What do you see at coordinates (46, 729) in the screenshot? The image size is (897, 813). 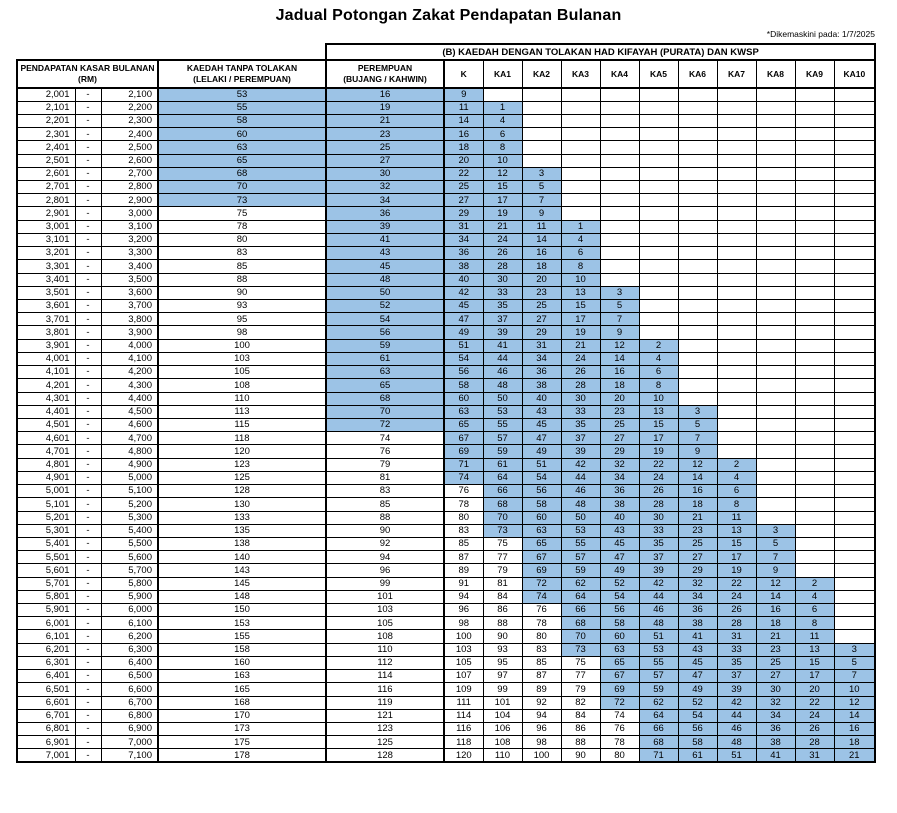 I see `income-low-cell: 6,801` at bounding box center [46, 729].